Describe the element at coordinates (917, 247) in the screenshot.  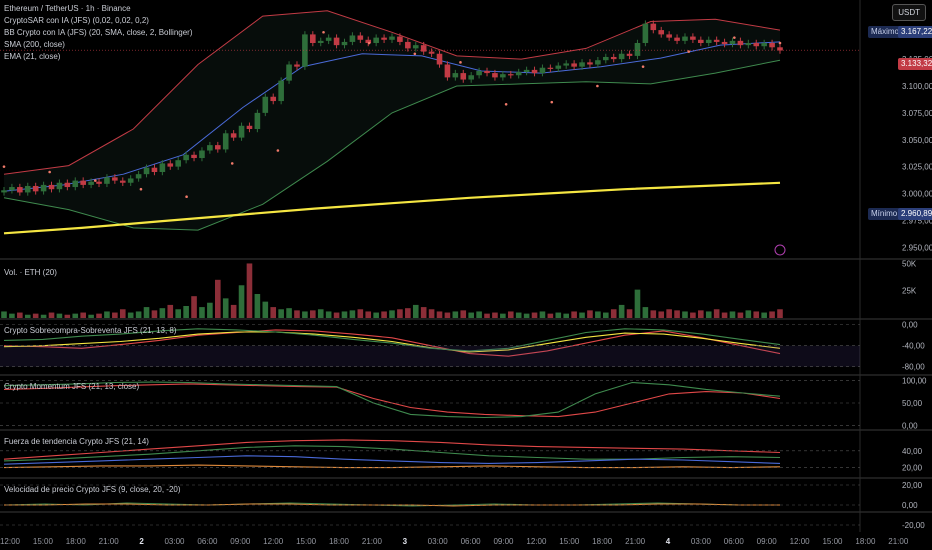
I see `price-tick-label: 2.950,00` at that location.